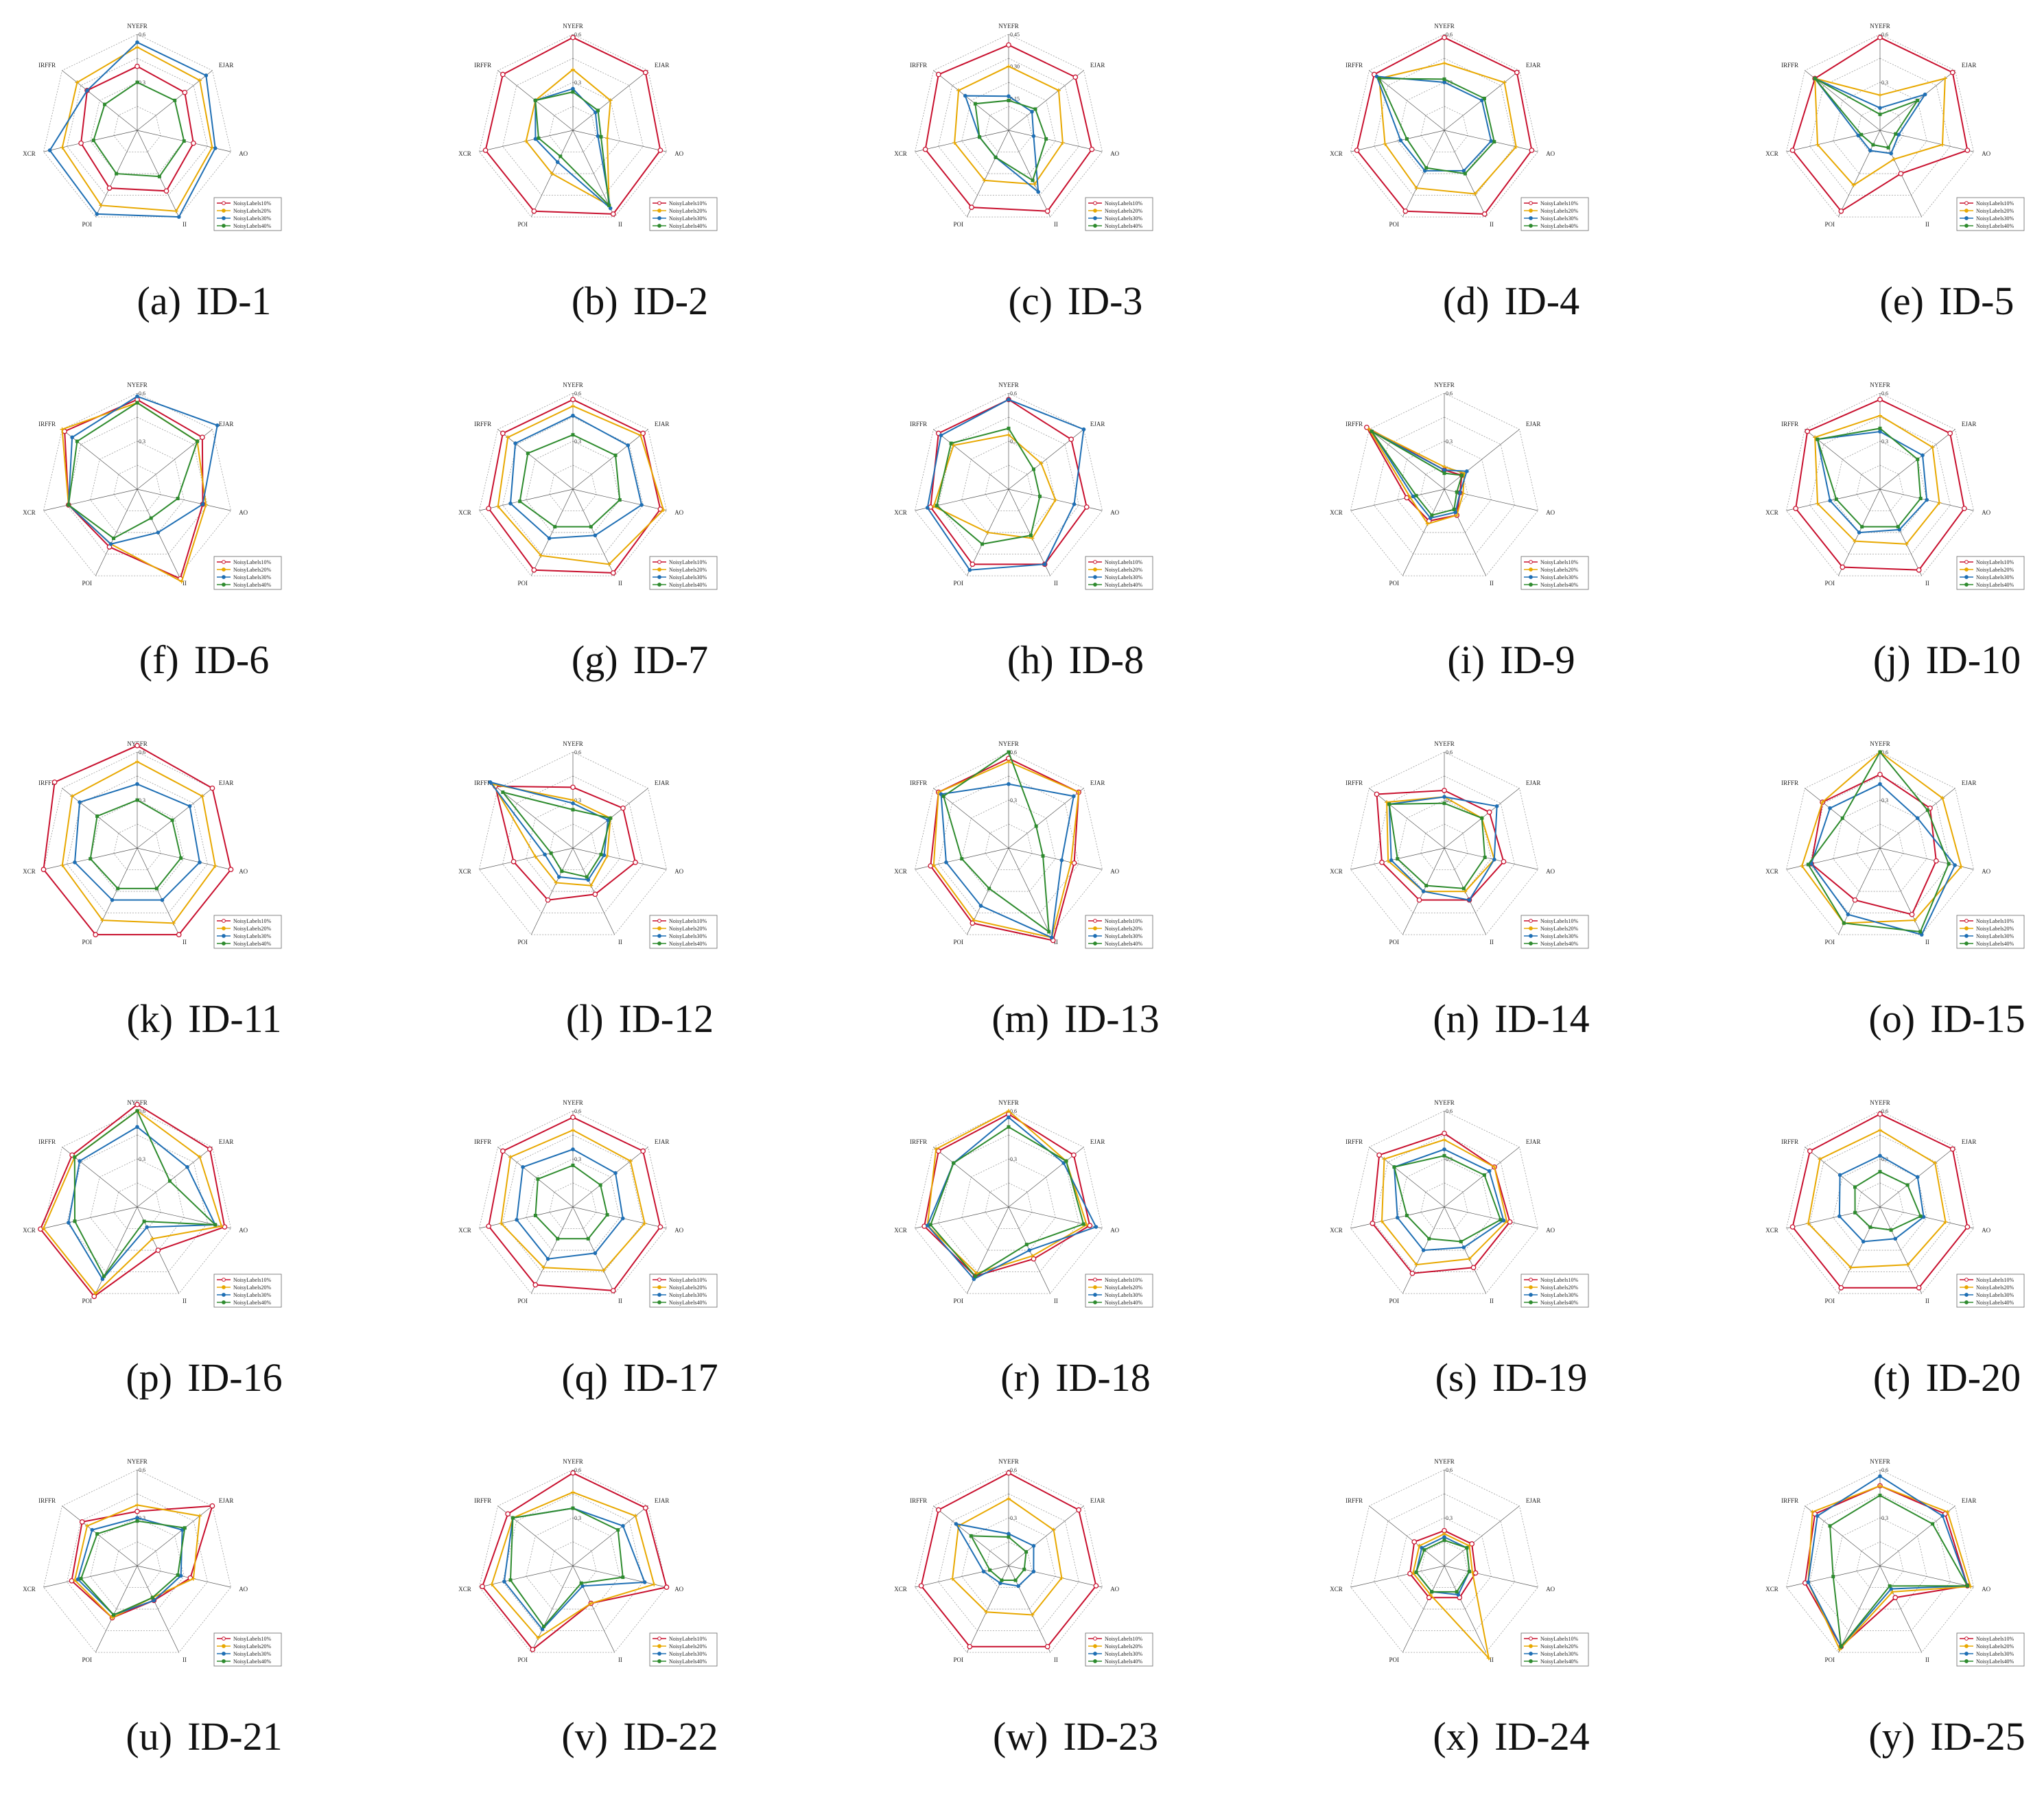 The width and height of the screenshot is (2044, 1806). What do you see at coordinates (671, 659) in the screenshot?
I see `panel-id: ID-7` at bounding box center [671, 659].